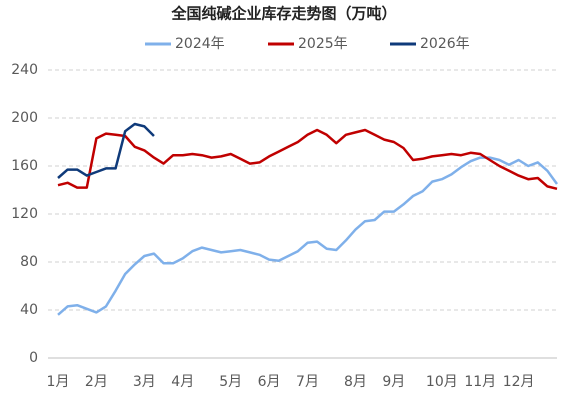  What do you see at coordinates (269, 382) in the screenshot?
I see `x-tick-label: 6月` at bounding box center [269, 382].